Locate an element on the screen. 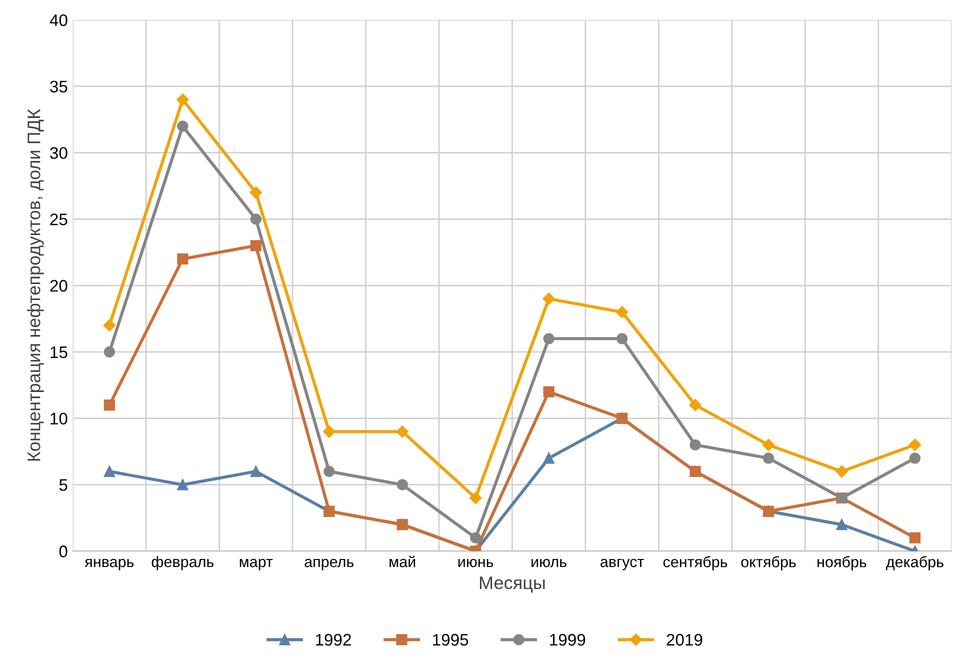  x-tick-label: апрель is located at coordinates (329, 564).